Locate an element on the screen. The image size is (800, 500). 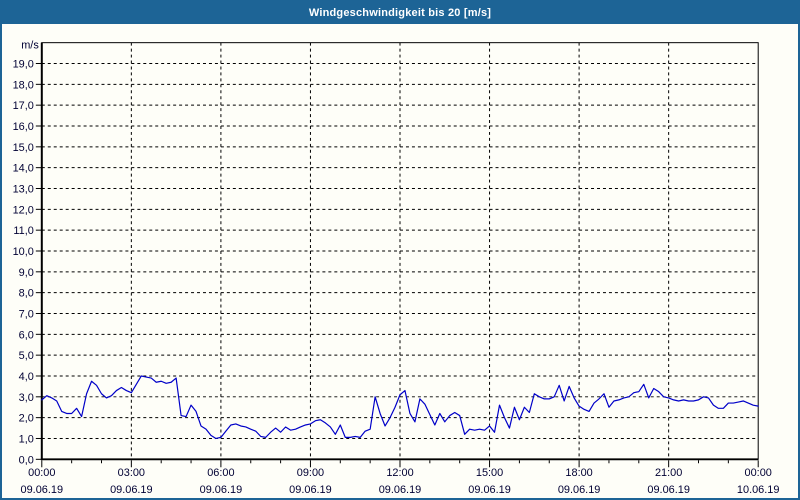
window-title-bar: Windgeschwindigkeit bis 20 [m/s] is located at coordinates (400, 13).